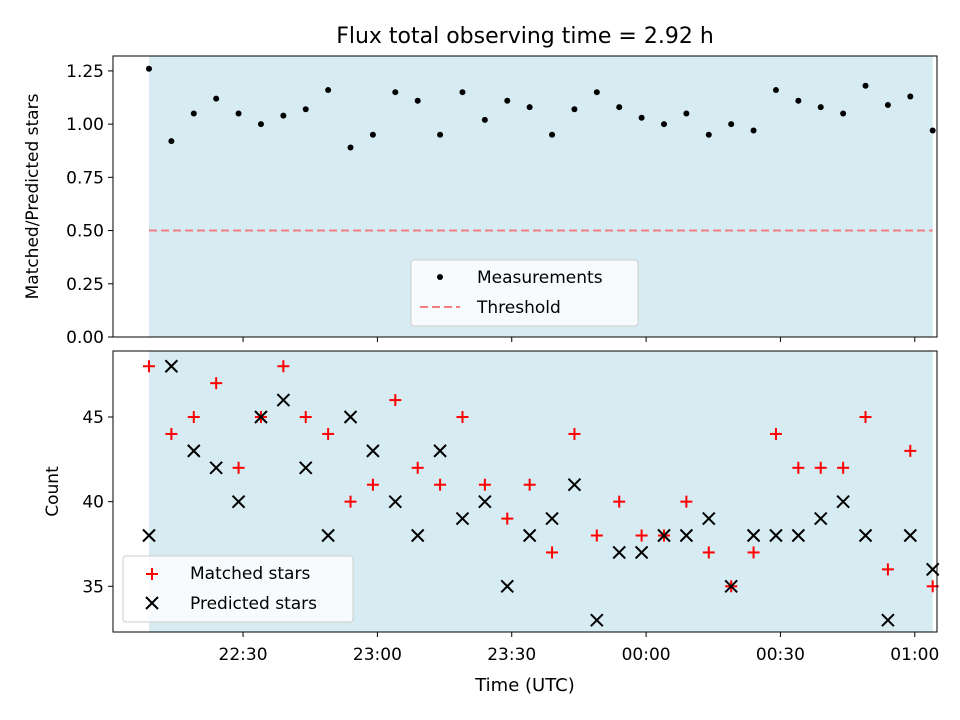  I want to click on y-tick-label: 35, so click(93, 587).